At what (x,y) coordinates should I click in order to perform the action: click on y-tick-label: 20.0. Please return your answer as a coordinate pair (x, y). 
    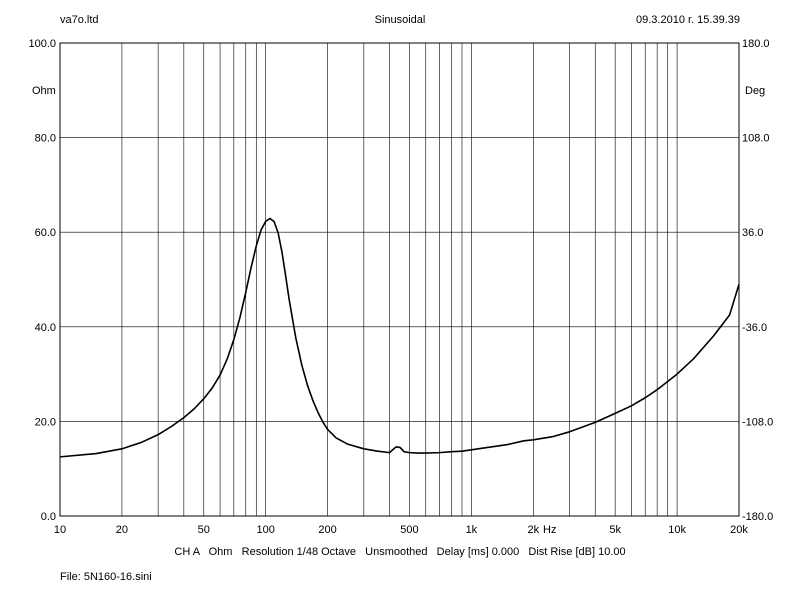
    Looking at the image, I should click on (45, 422).